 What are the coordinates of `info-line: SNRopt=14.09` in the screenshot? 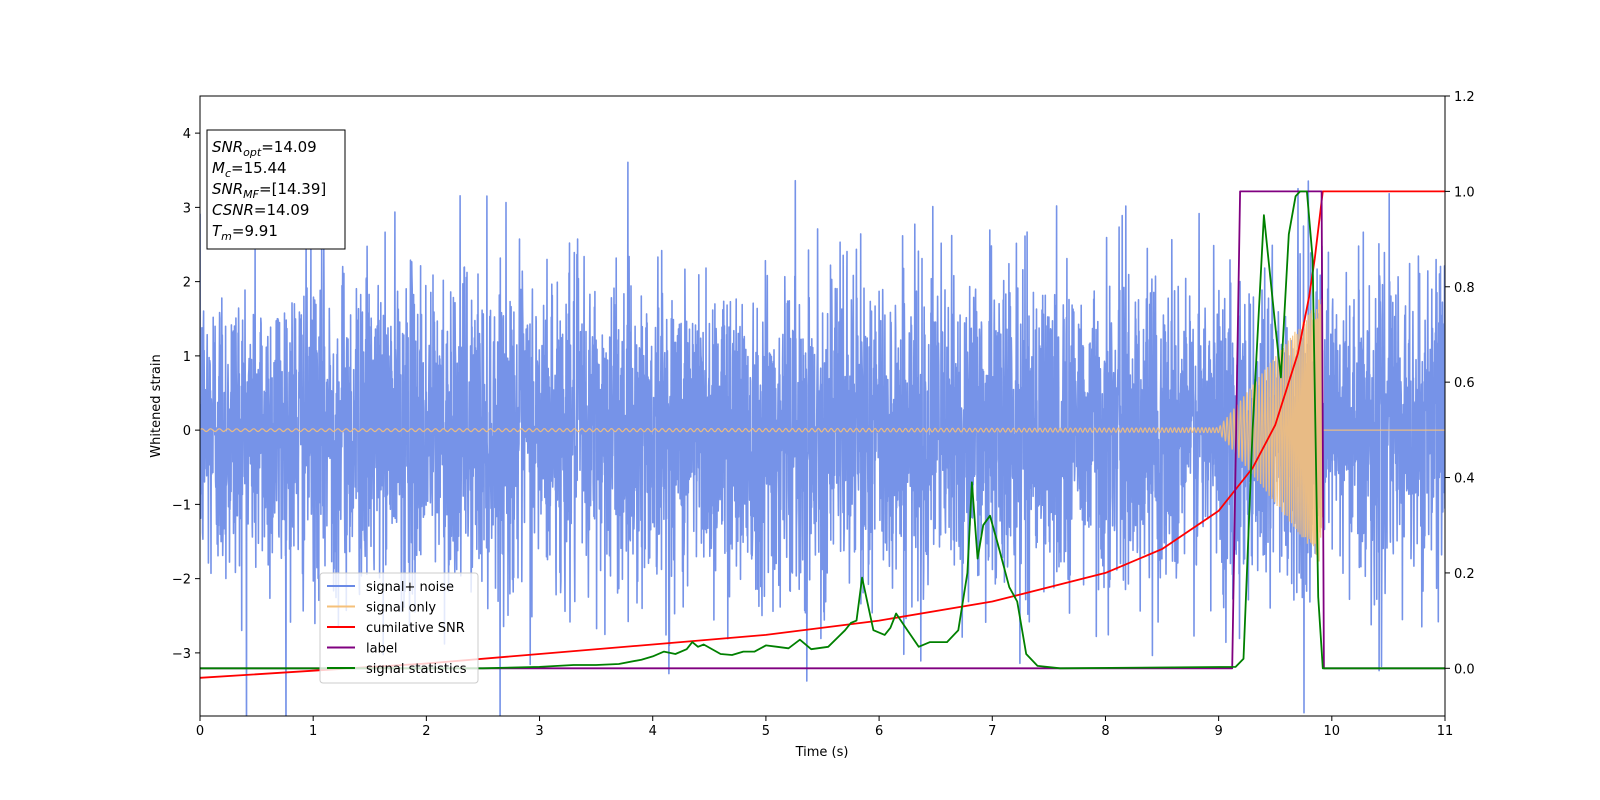 It's located at (264, 148).